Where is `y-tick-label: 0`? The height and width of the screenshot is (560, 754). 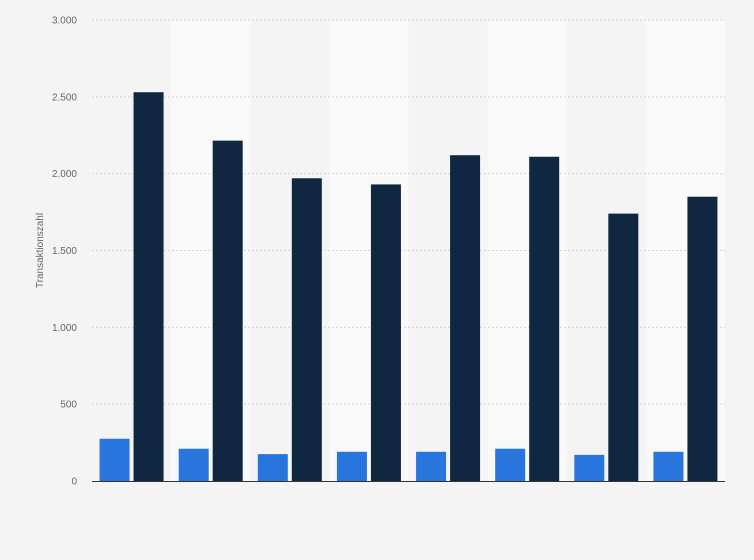
y-tick-label: 0 is located at coordinates (74, 482).